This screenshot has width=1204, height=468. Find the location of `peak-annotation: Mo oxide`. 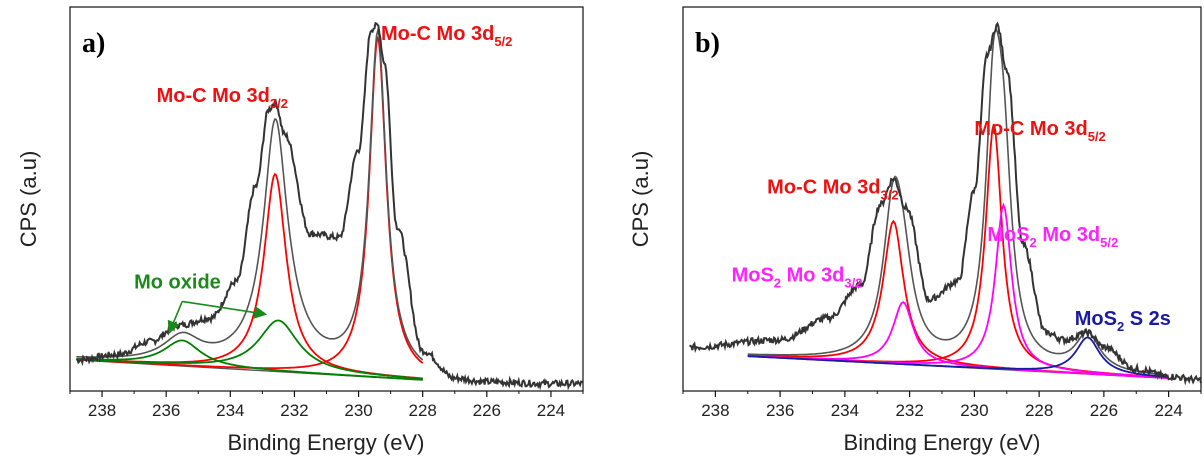

peak-annotation: Mo oxide is located at coordinates (177, 283).